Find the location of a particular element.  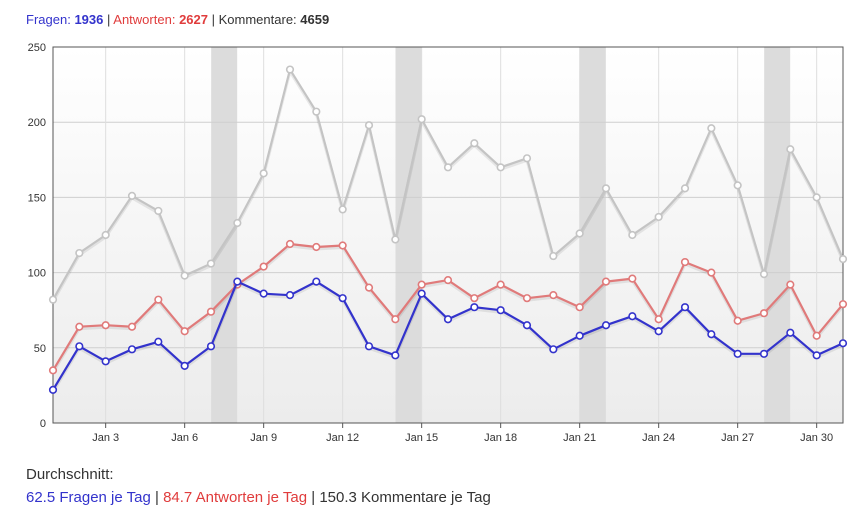

x-tick-label: Jan 6 is located at coordinates (184, 438).